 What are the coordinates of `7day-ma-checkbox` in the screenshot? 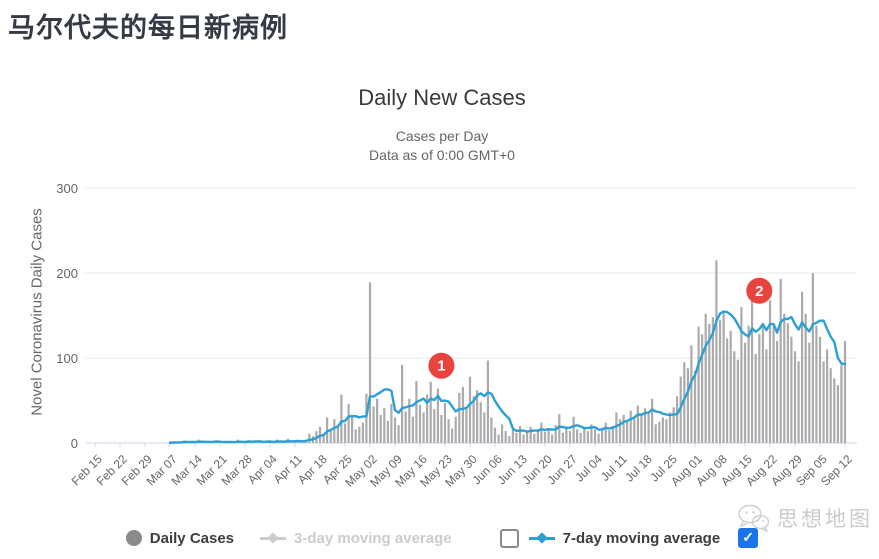 It's located at (748, 538).